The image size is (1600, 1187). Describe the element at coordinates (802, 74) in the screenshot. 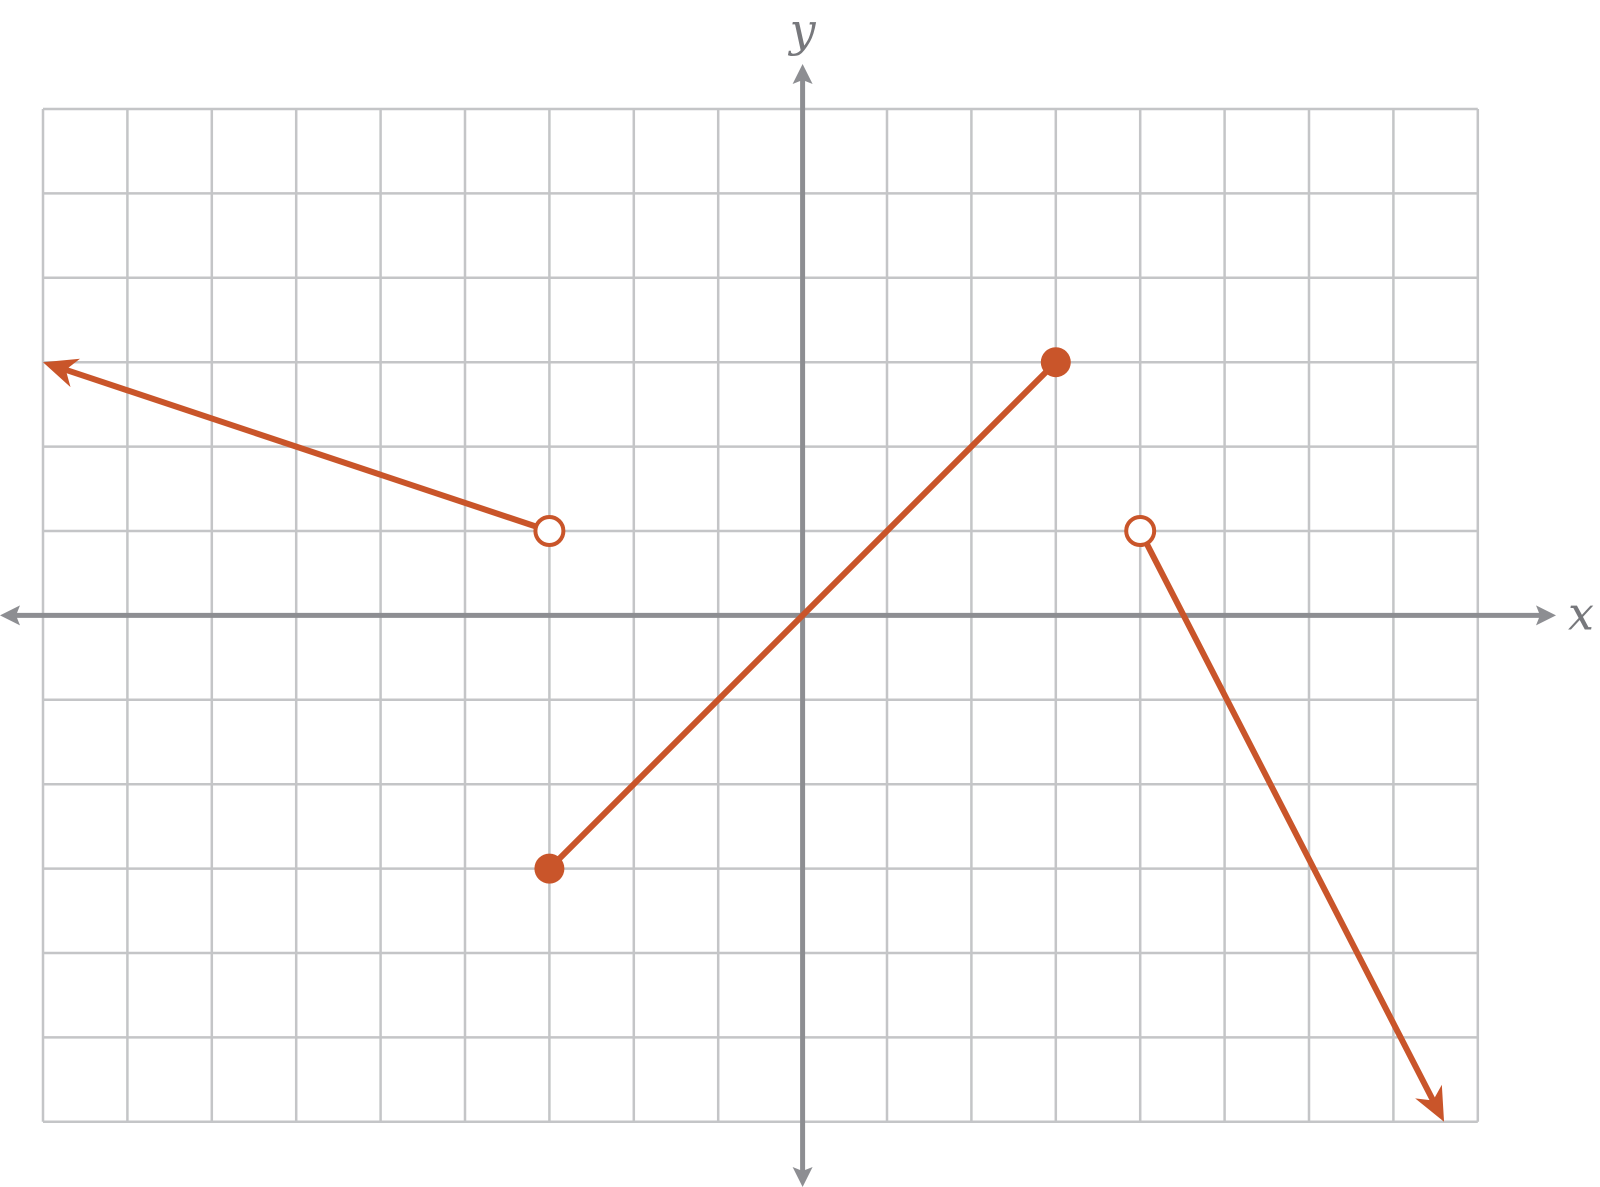

I see `y-axis-arrow-up` at that location.